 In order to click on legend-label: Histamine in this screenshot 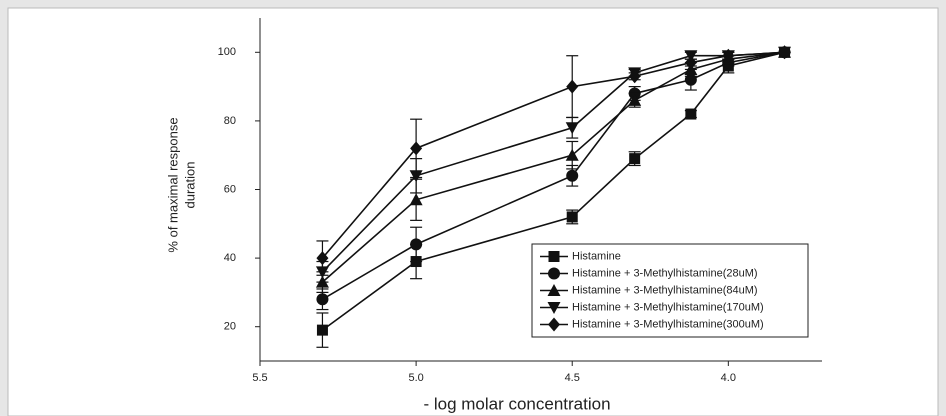, I will do `click(596, 256)`.